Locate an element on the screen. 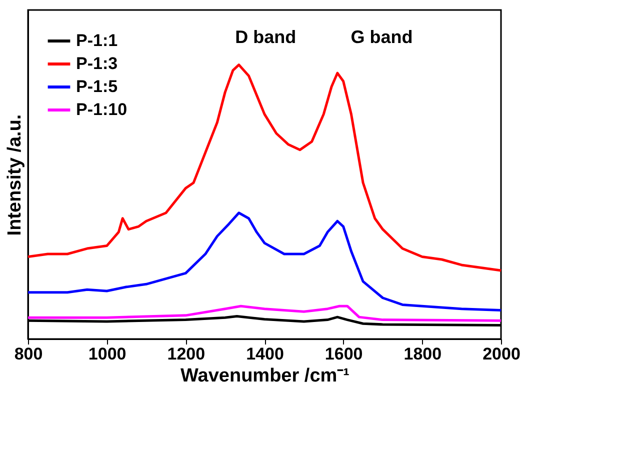  legend-label: P-1:1 is located at coordinates (97, 40).